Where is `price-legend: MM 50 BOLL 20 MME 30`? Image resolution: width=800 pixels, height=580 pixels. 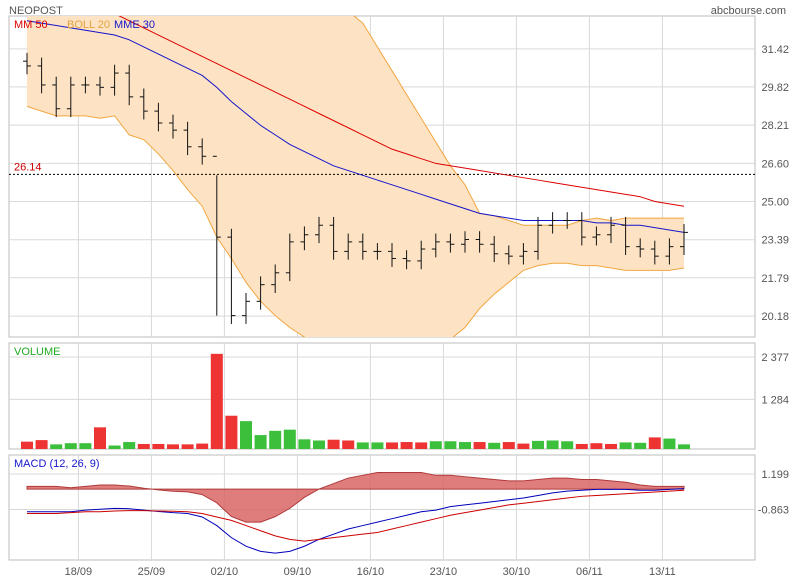
price-legend: MM 50 BOLL 20 MME 30 is located at coordinates (84, 25).